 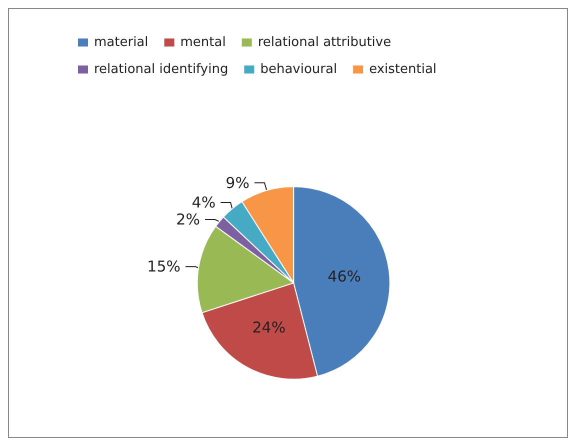 I want to click on legend-label: relational attributive, so click(x=325, y=42).